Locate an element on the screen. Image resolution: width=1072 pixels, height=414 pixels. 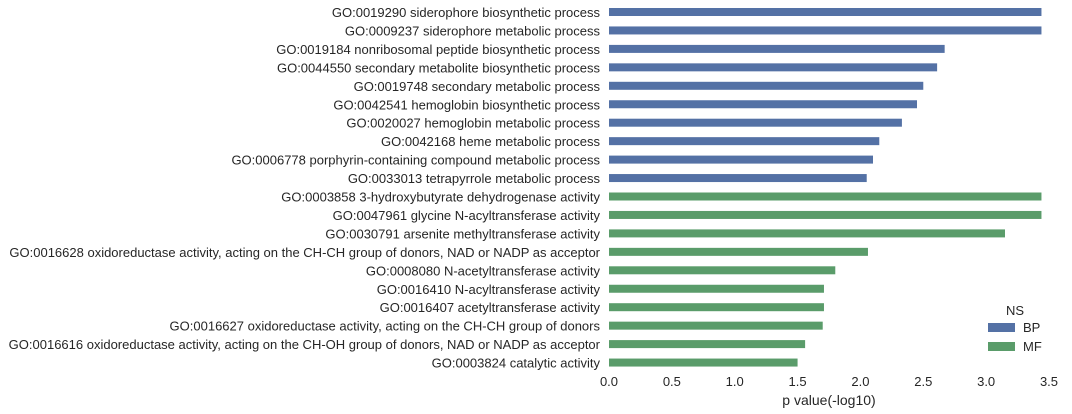
category-label: GO:0016410 N-acyltransferase activity is located at coordinates (489, 289).